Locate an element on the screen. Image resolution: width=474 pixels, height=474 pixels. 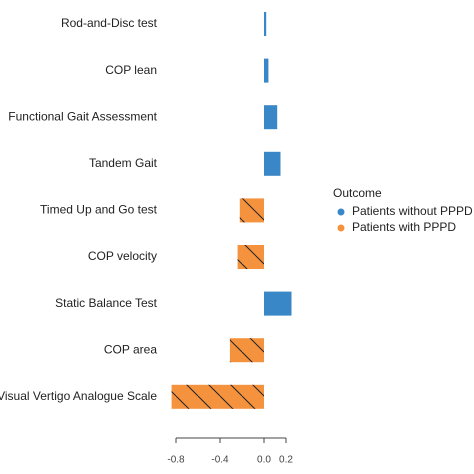
x-tick-label: 0.2 is located at coordinates (286, 460).